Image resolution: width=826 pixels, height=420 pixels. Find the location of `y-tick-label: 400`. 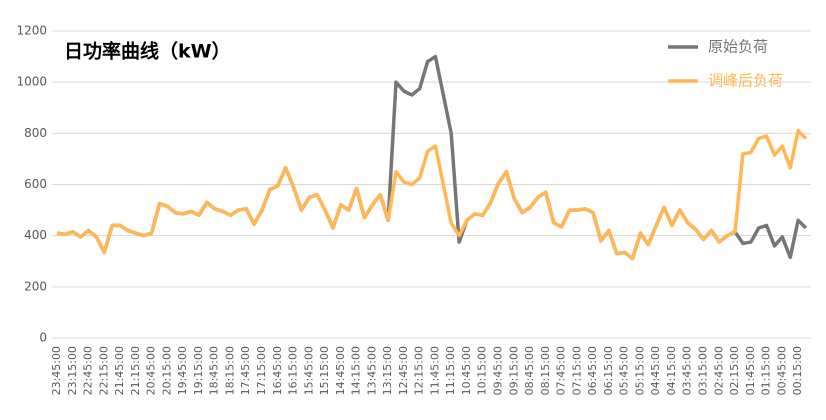

y-tick-label: 400 is located at coordinates (35, 235).